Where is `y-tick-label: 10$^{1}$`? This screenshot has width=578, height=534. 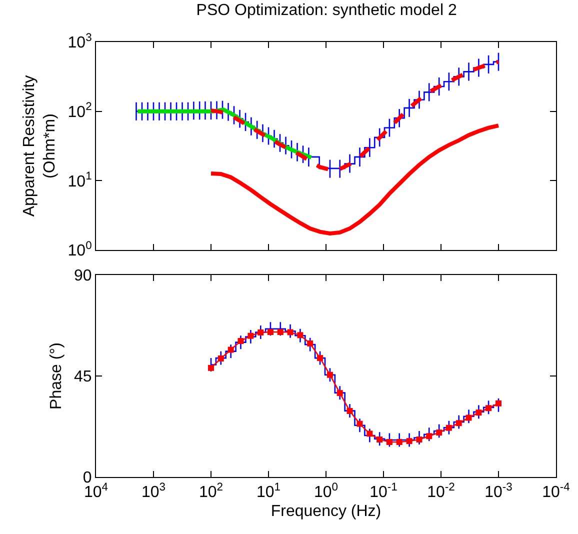 y-tick-label: 10$^{1}$ is located at coordinates (80, 180).